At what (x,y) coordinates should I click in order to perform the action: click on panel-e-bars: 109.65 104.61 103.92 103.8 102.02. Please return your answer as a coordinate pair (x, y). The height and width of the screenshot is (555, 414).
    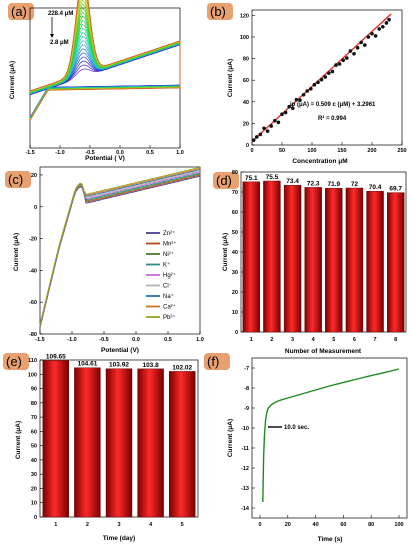
    Looking at the image, I should click on (119, 435).